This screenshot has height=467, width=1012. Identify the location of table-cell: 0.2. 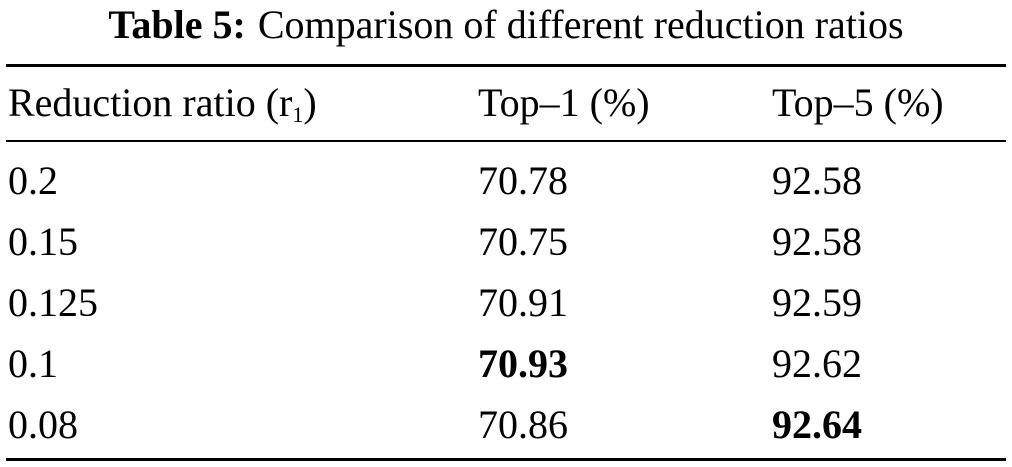
(33, 181).